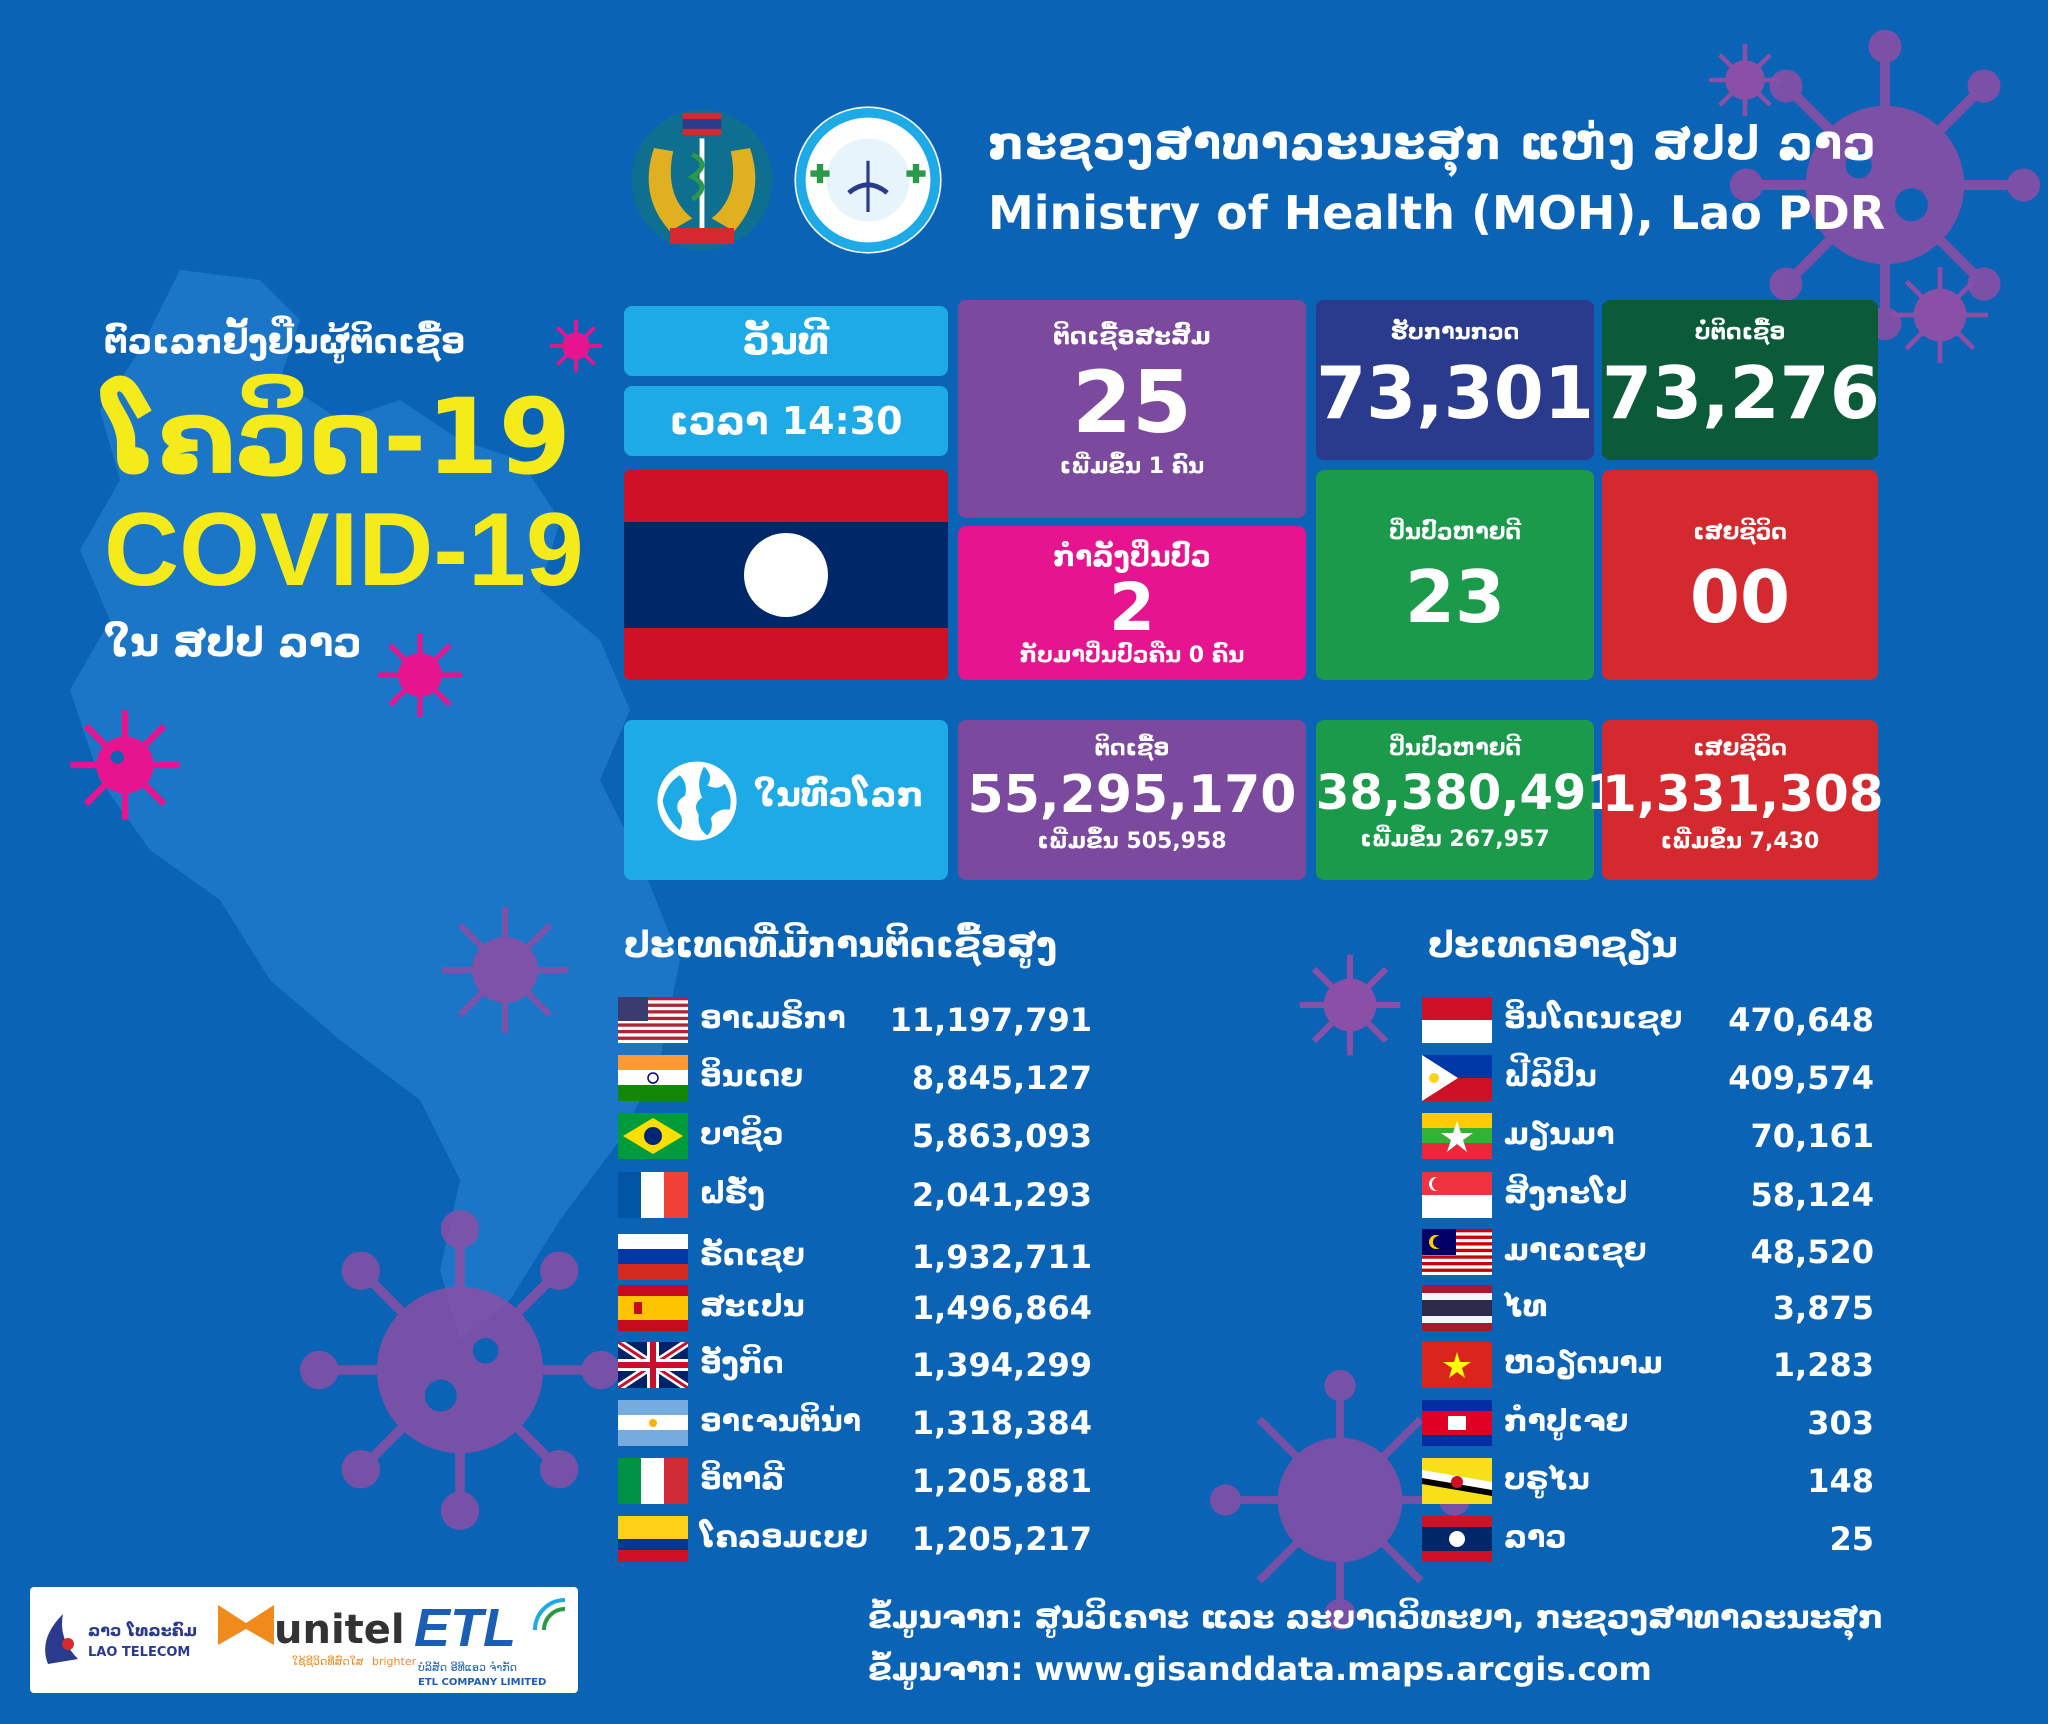  What do you see at coordinates (1550, 1076) in the screenshot?
I see `country-name: ຟີລິປິນ` at bounding box center [1550, 1076].